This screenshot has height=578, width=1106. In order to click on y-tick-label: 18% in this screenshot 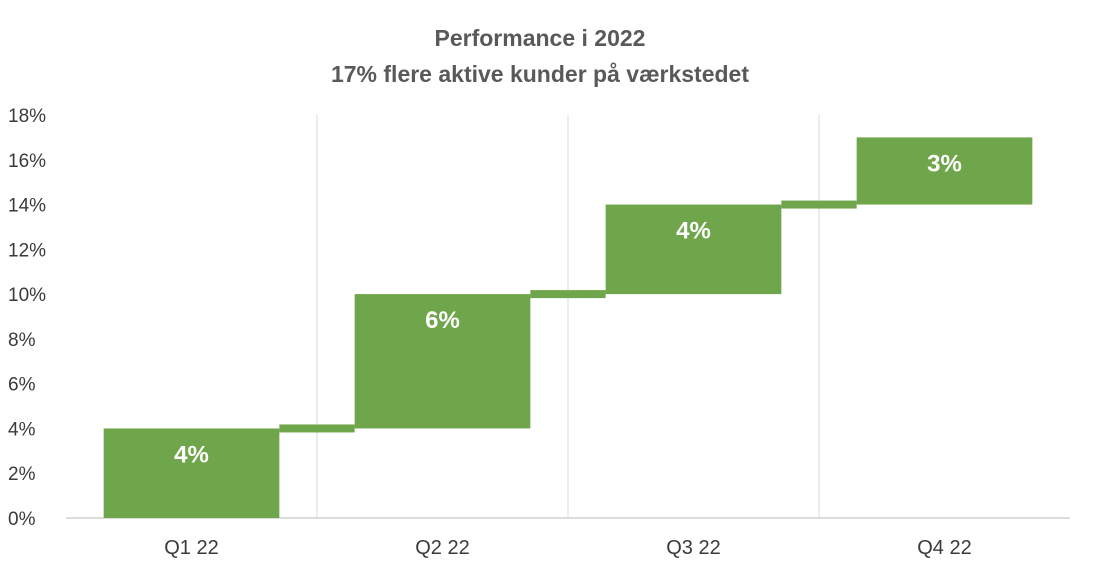, I will do `click(27, 116)`.